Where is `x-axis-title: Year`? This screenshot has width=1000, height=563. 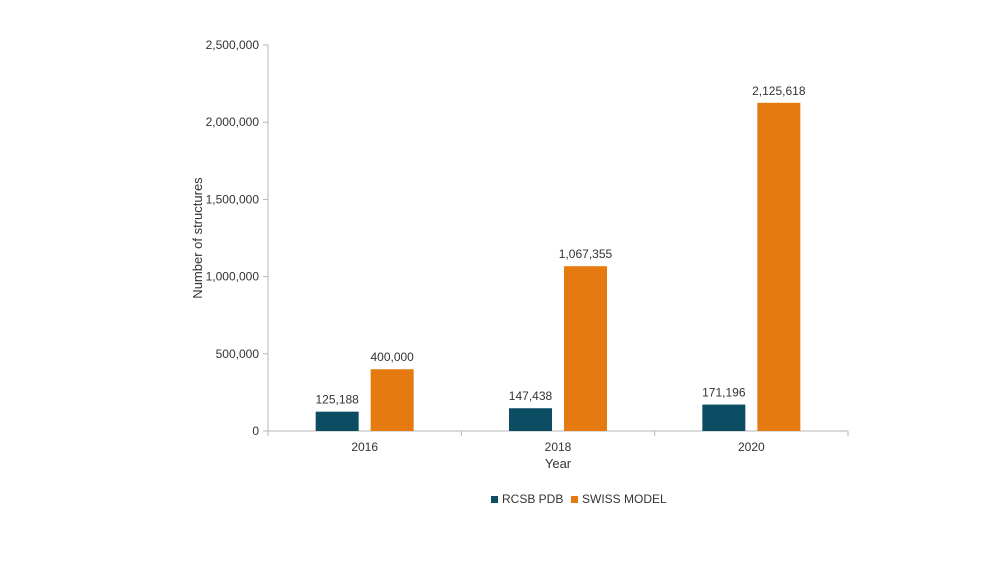 x-axis-title: Year is located at coordinates (558, 463).